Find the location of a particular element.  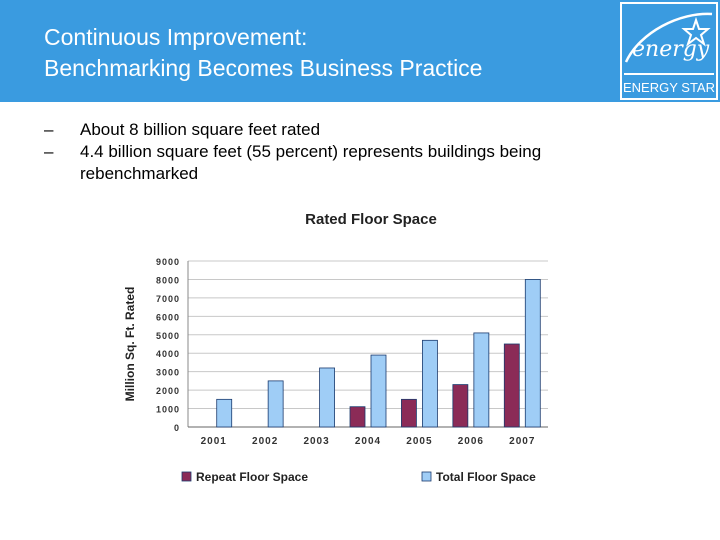

logo-label: ENERGY STAR is located at coordinates (669, 87).